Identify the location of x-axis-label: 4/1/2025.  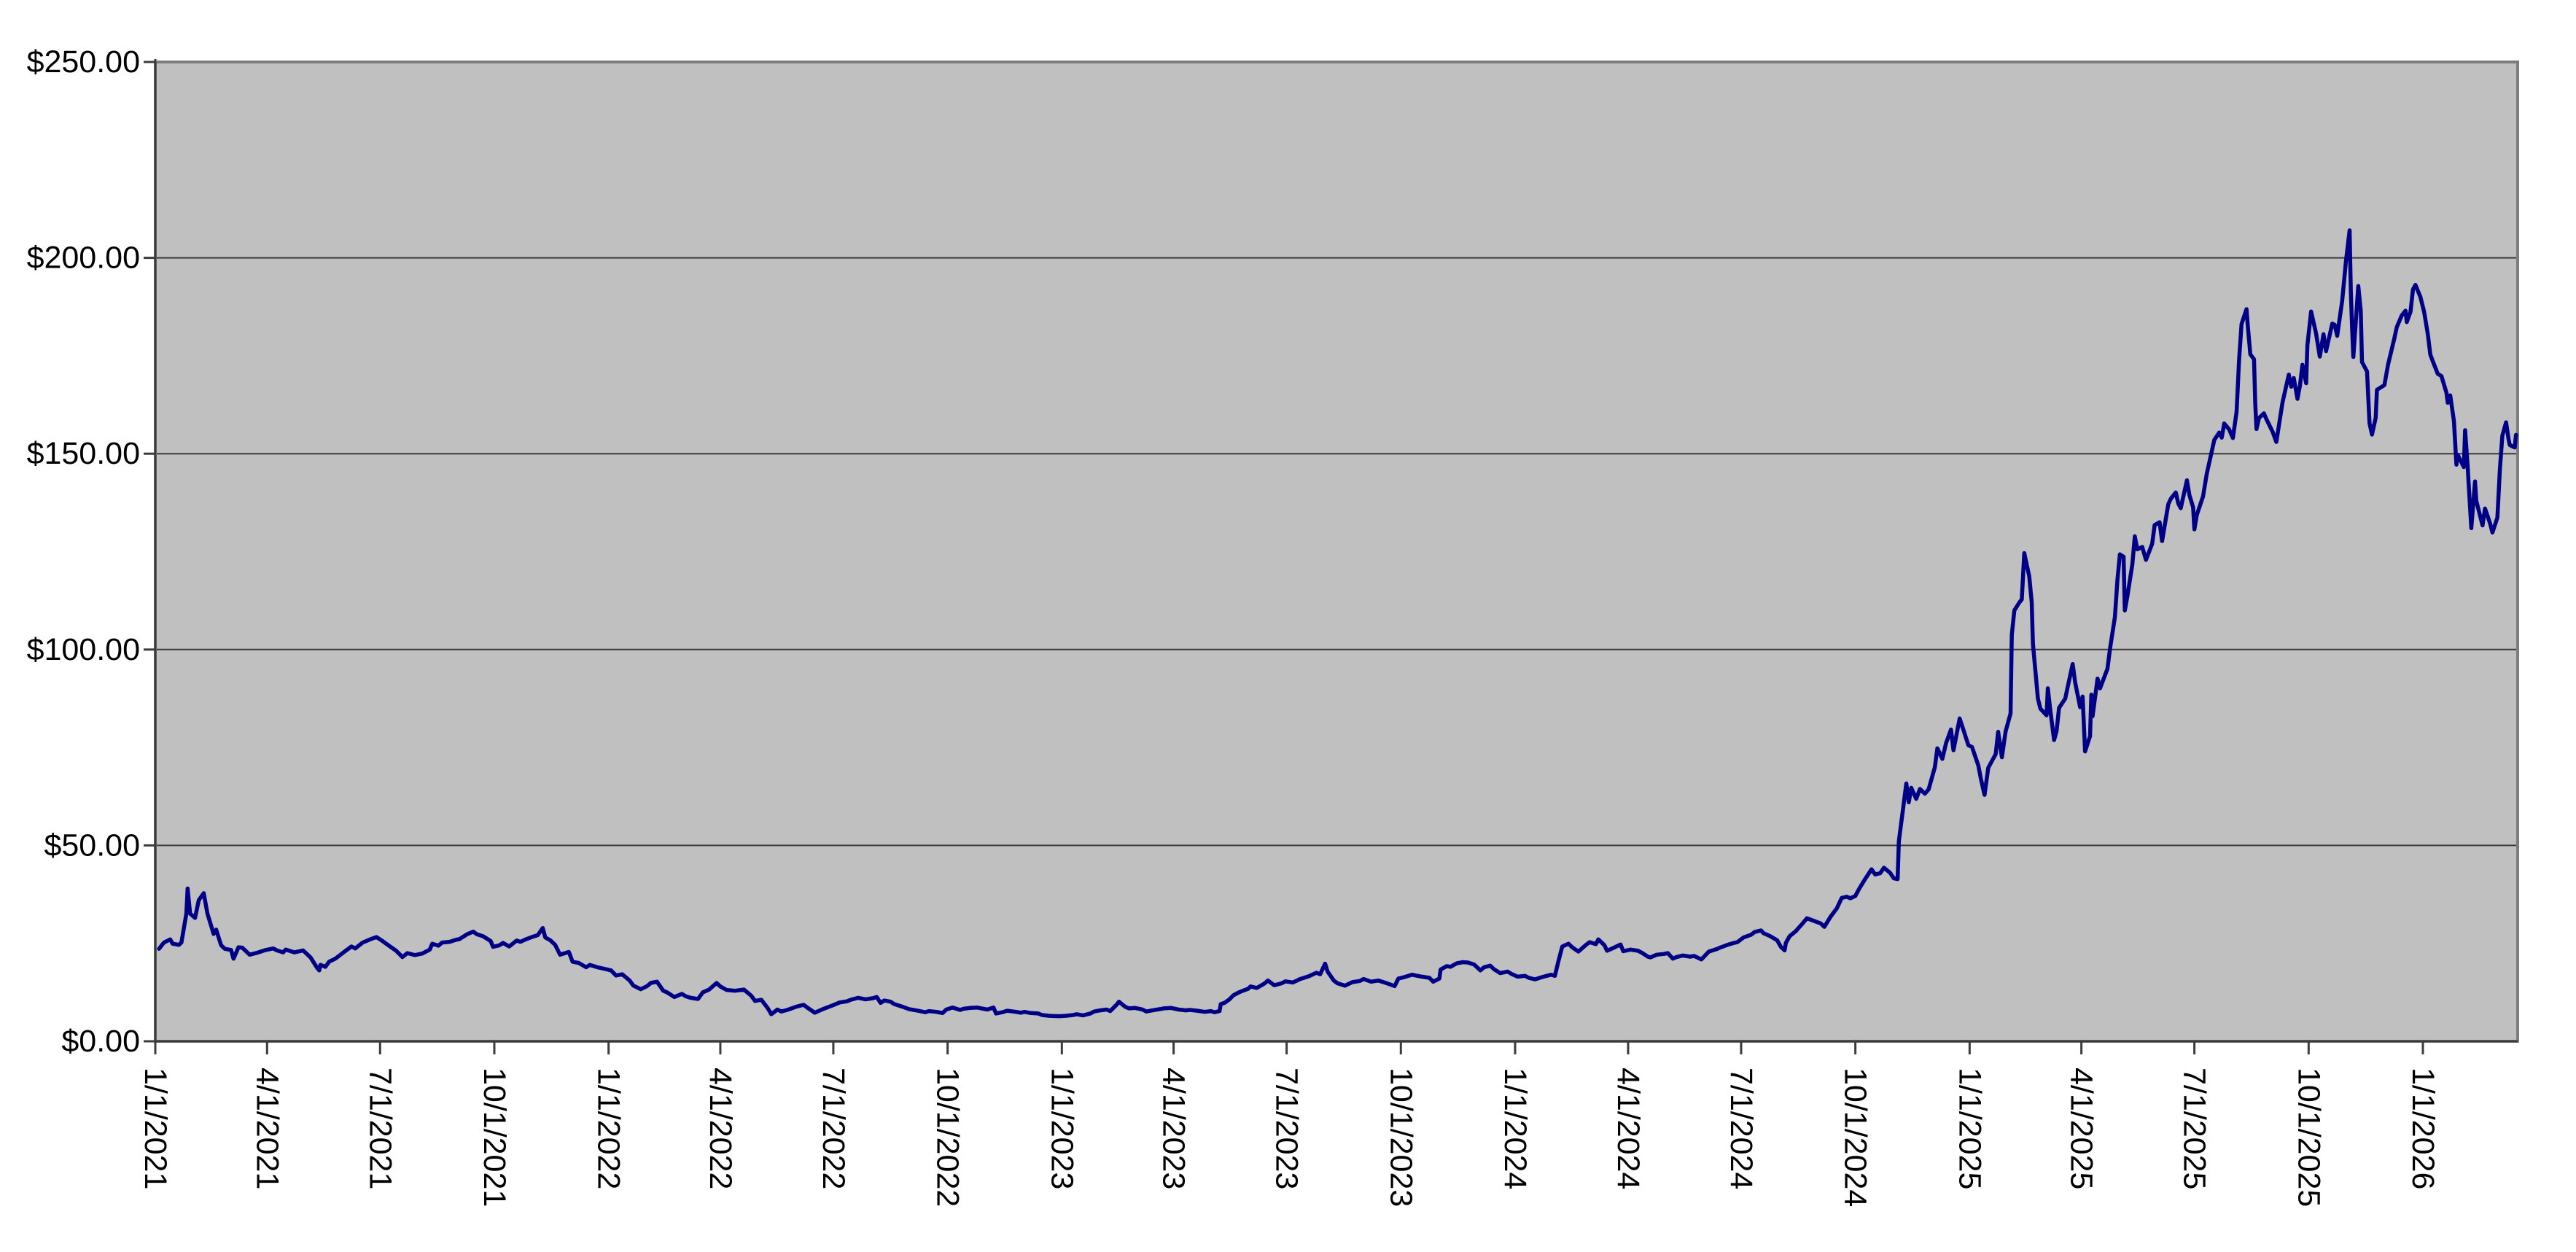
(2081, 1128).